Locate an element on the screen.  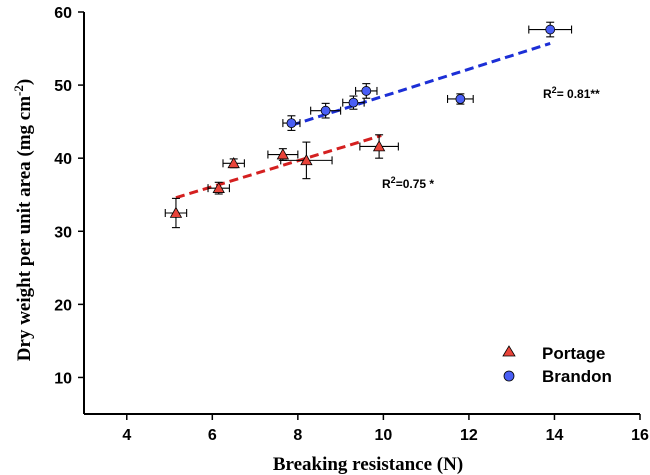
legend-label-portage: Portage is located at coordinates (573, 353).